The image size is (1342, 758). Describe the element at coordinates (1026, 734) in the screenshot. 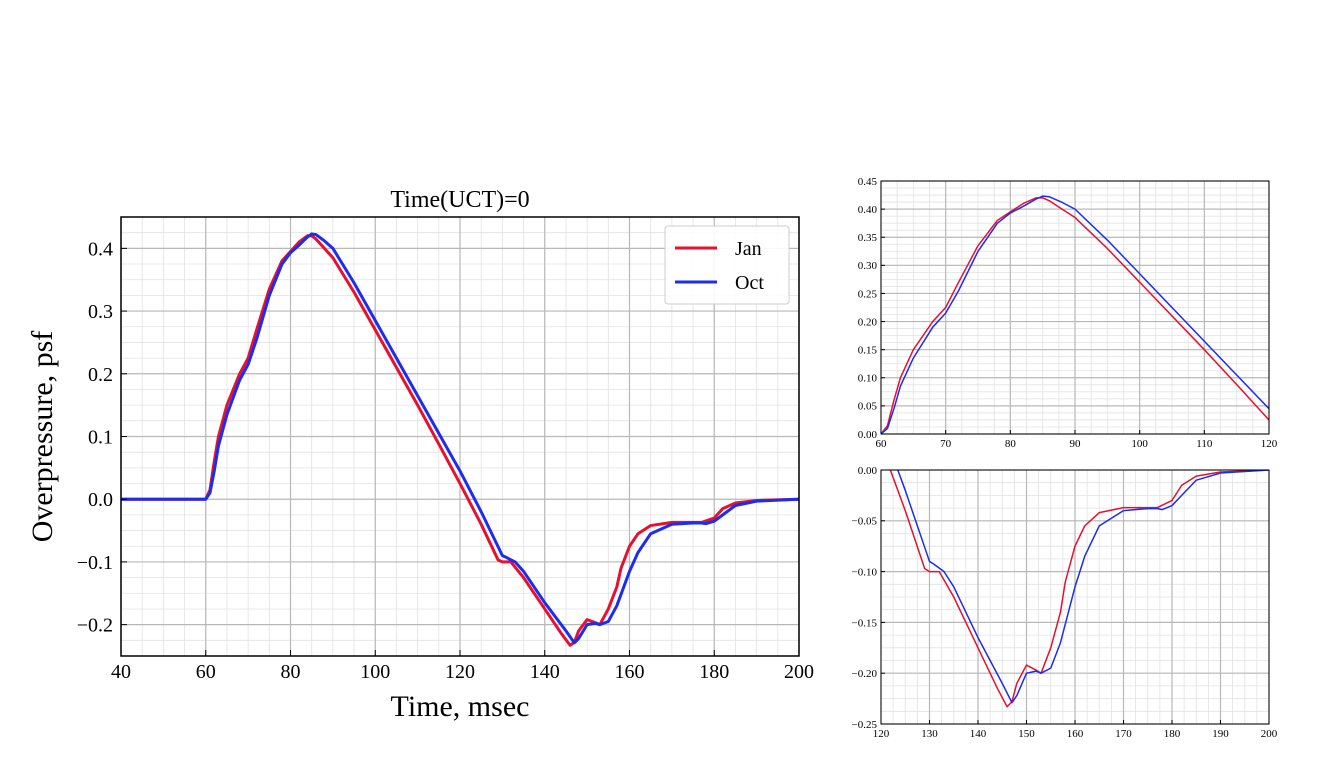

I see `x-tick-label: 150` at that location.